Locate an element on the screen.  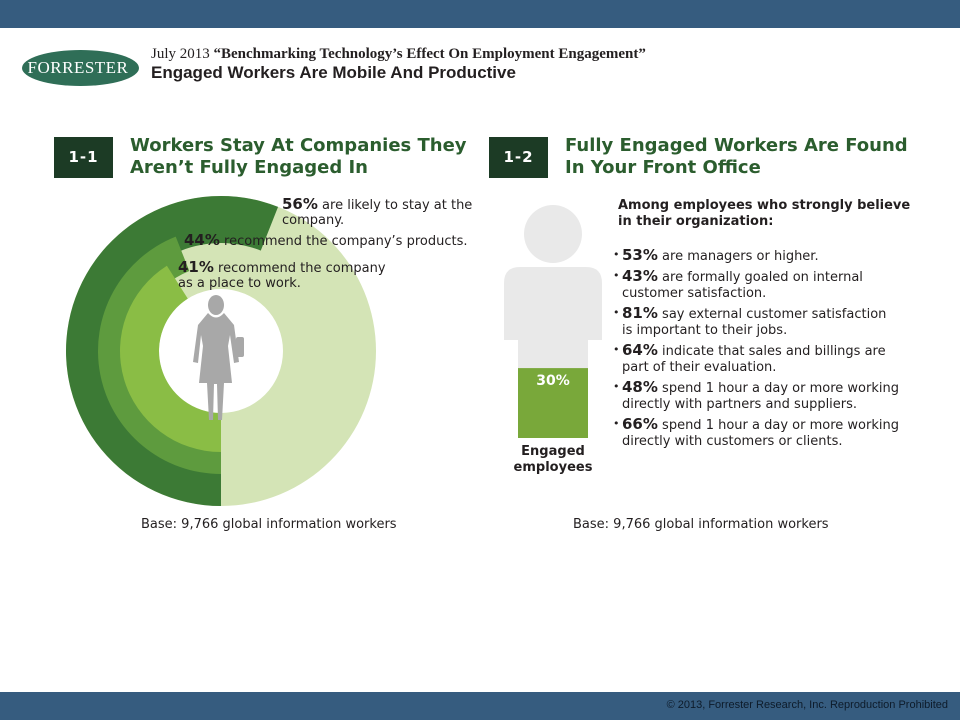
figure-2-base-note: Base: 9,766 global information workers is located at coordinates (701, 524).